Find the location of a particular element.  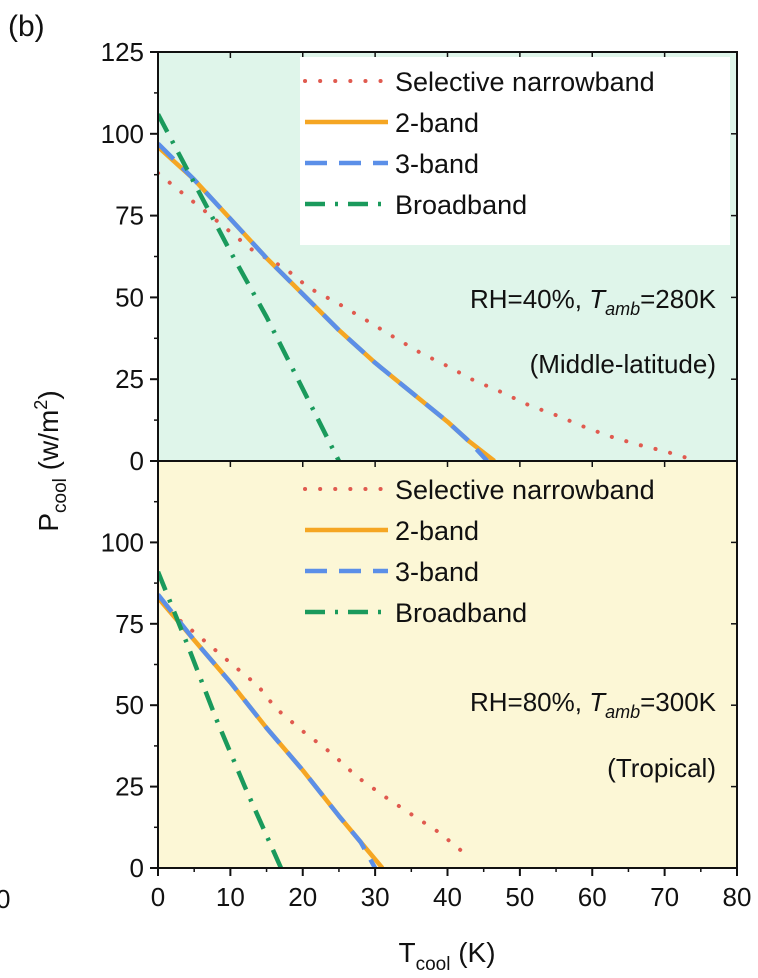

region-annotation: (Middle-latitude) is located at coordinates (623, 364).